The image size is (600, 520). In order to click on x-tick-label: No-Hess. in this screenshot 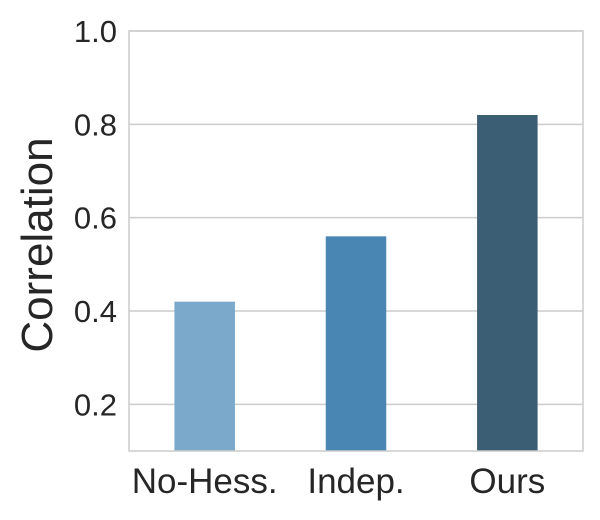, I will do `click(205, 481)`.